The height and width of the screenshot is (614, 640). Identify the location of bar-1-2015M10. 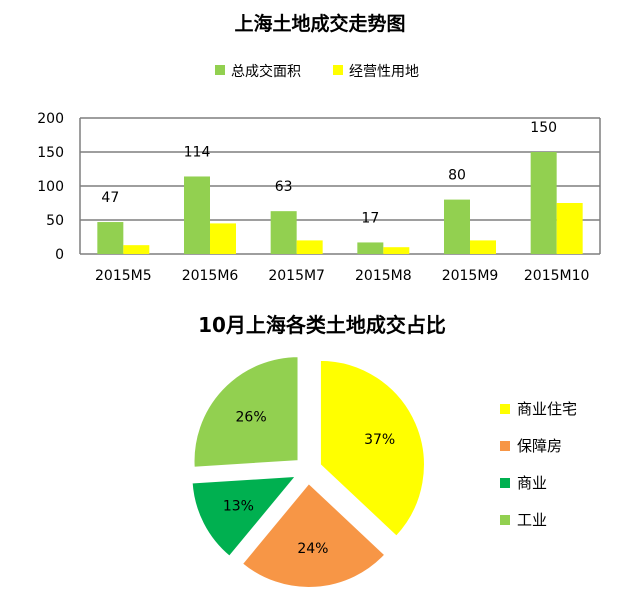
(569, 228).